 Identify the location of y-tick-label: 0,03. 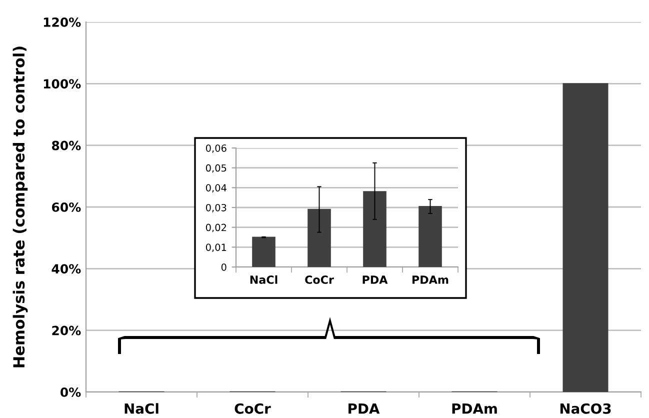
(216, 208).